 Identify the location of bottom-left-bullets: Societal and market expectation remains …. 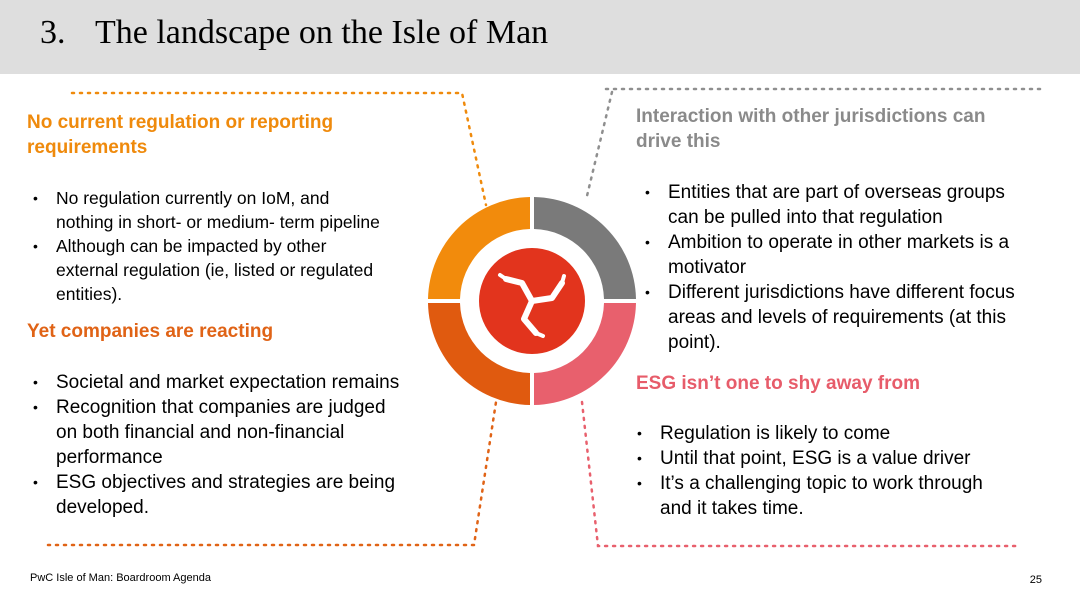
(241, 445).